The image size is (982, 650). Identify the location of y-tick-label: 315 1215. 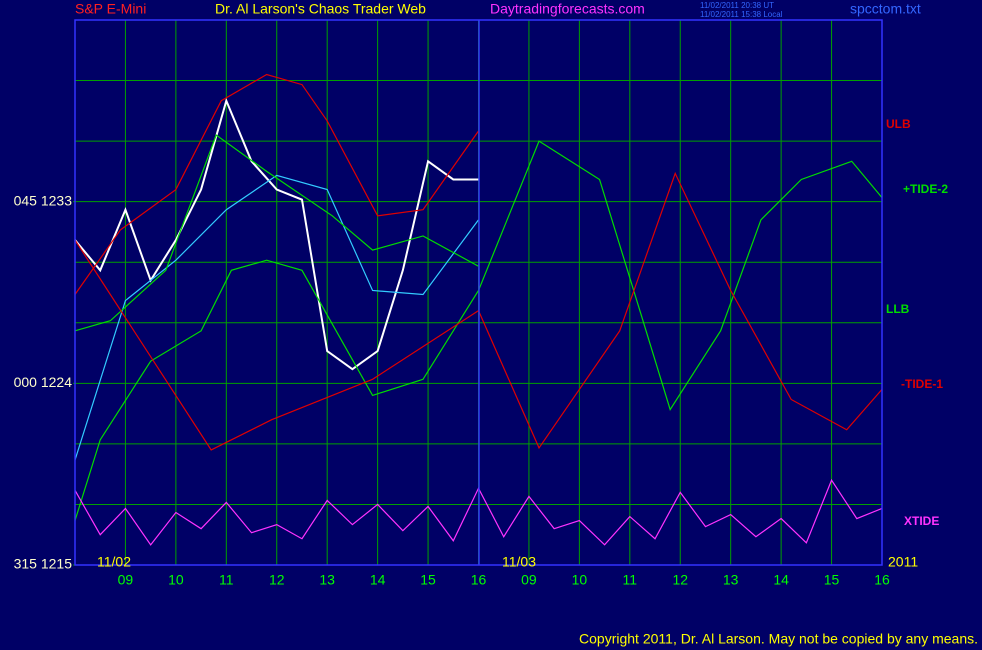
(43, 564).